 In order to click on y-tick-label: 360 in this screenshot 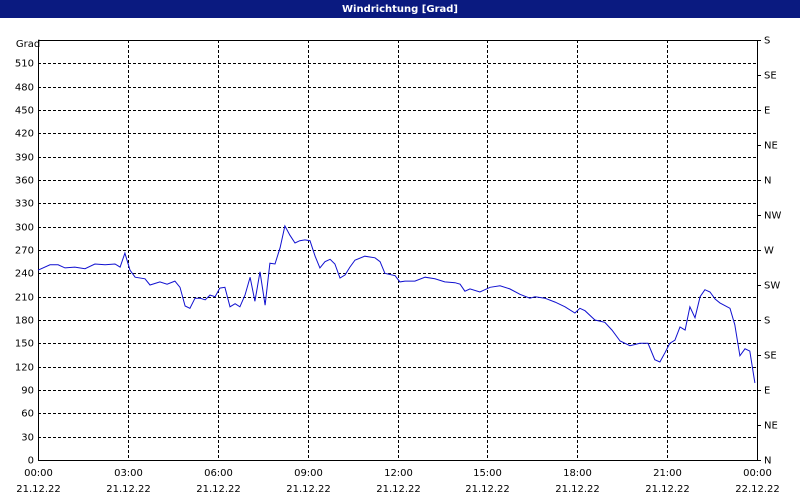, I will do `click(24, 181)`.